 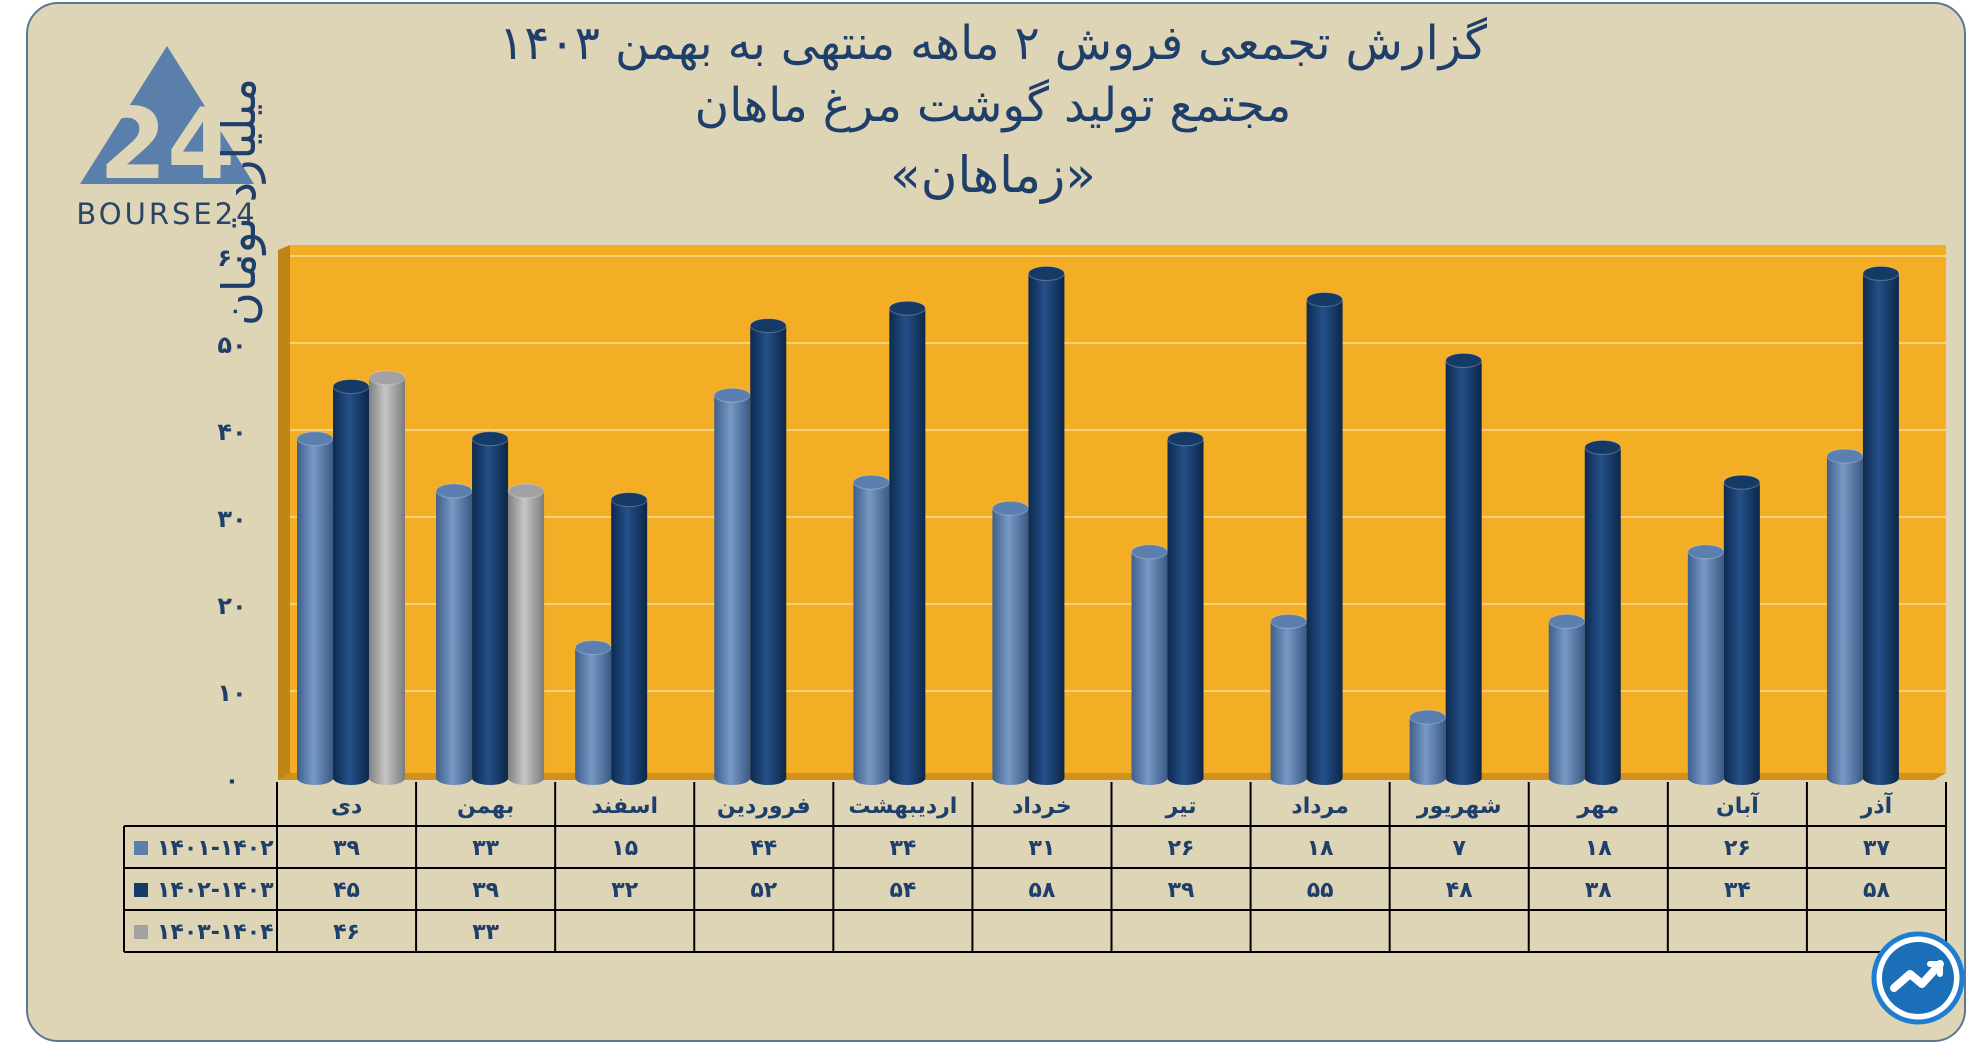 What do you see at coordinates (1597, 806) in the screenshot?
I see `x-tick-label: مهر` at bounding box center [1597, 806].